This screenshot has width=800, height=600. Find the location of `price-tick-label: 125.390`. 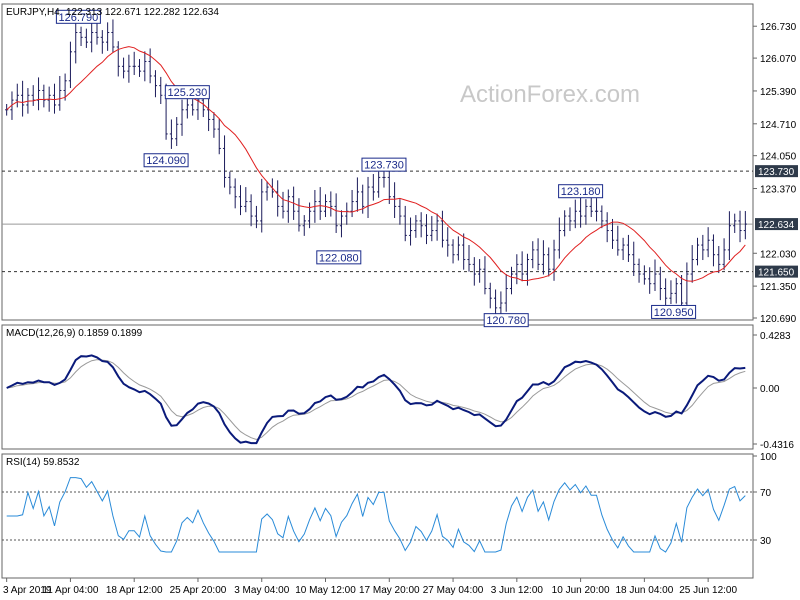

price-tick-label: 125.390 is located at coordinates (778, 92).